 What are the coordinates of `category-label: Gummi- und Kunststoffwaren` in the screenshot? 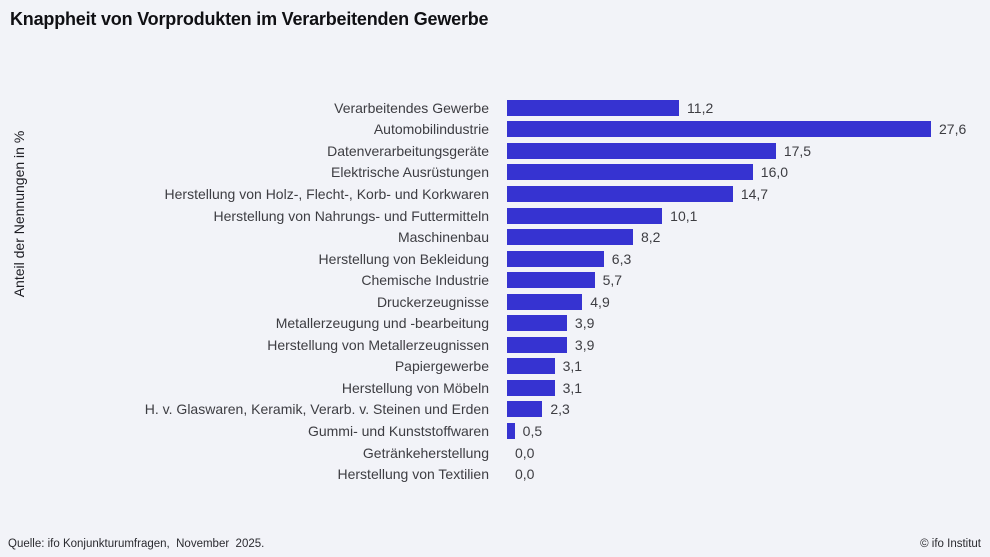 It's located at (398, 430).